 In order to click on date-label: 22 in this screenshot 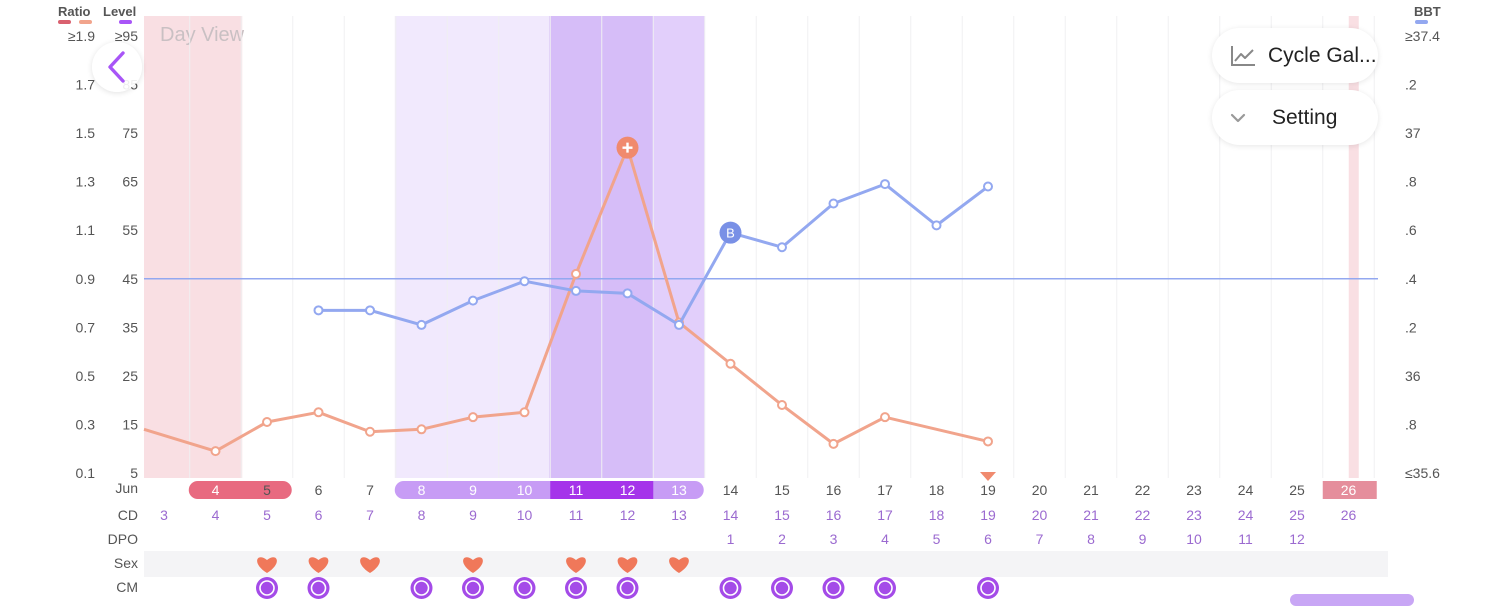, I will do `click(1143, 490)`.